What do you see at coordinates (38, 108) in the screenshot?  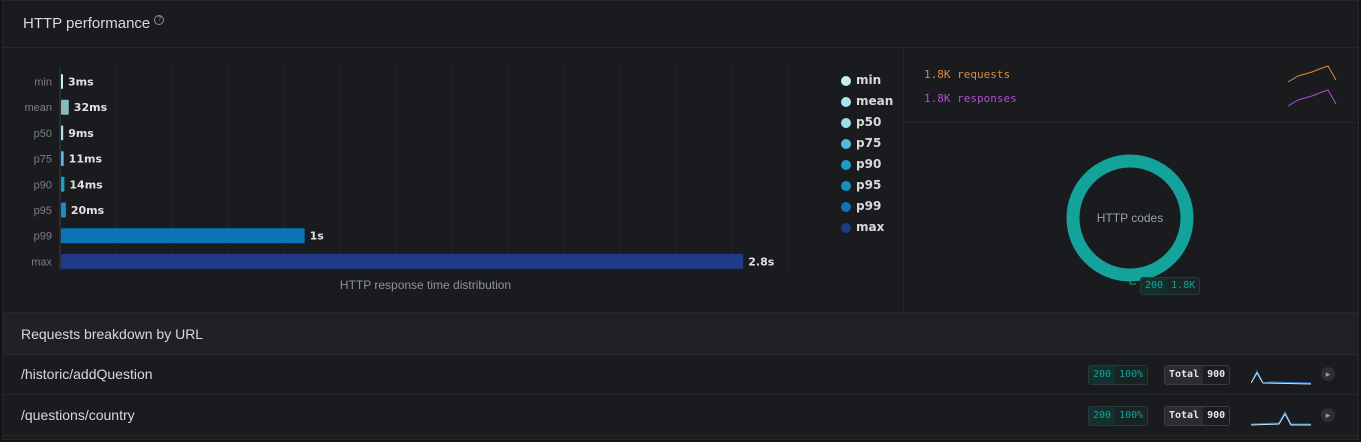 I see `y-tick-label: mean` at bounding box center [38, 108].